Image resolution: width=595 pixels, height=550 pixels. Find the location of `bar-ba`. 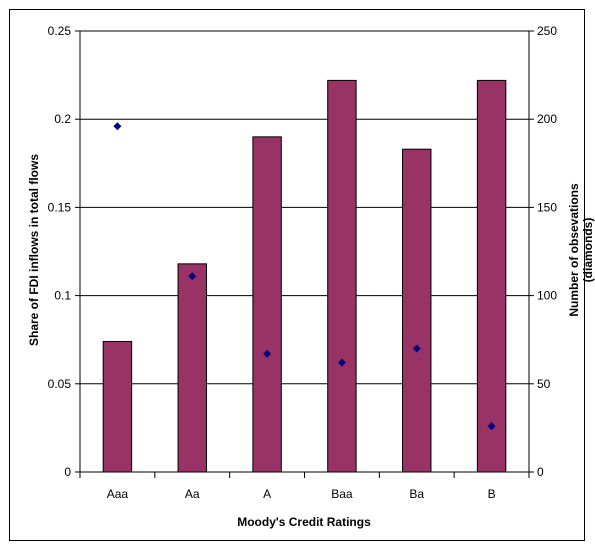

bar-ba is located at coordinates (417, 310).